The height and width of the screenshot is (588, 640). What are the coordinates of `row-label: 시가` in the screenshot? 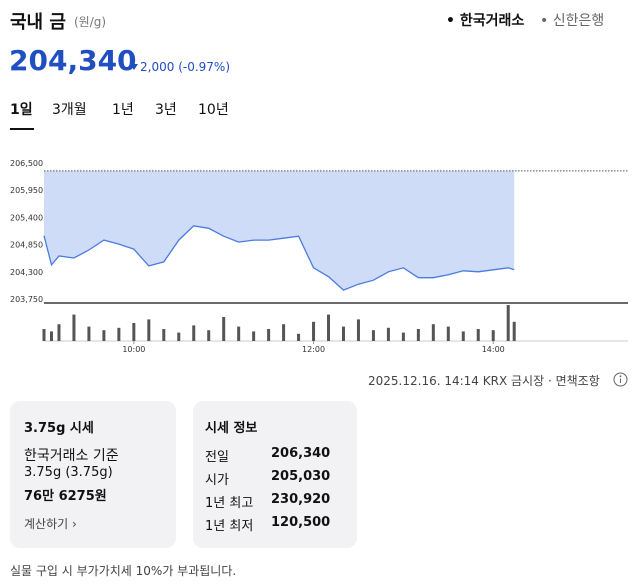 It's located at (217, 480).